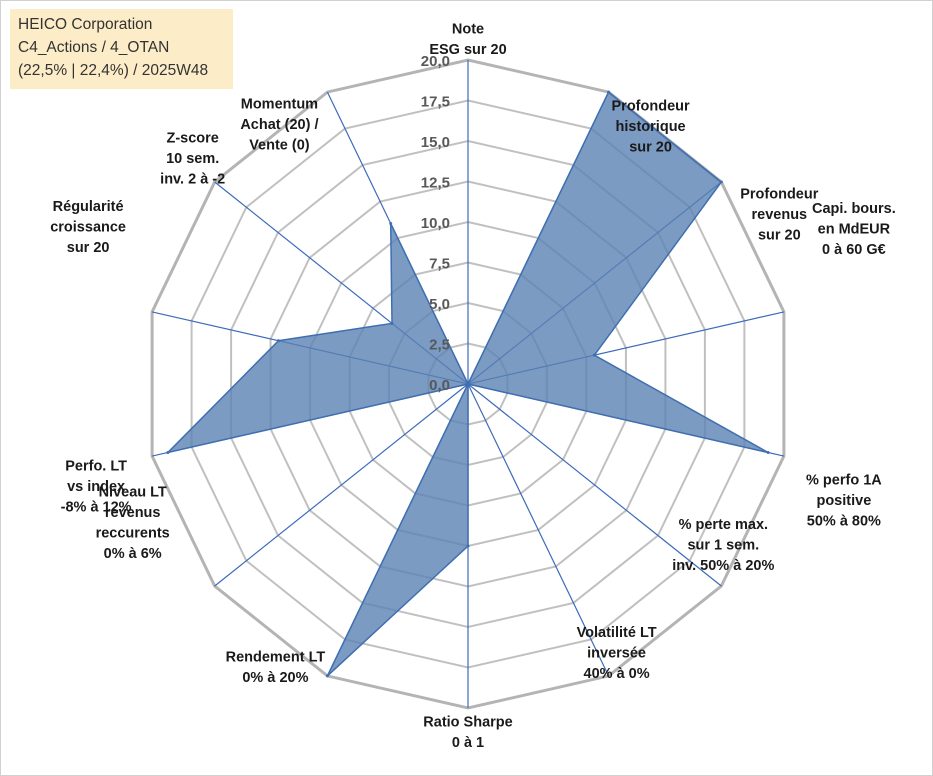 Image resolution: width=933 pixels, height=776 pixels. I want to click on axis-label-0: Note ESG sur 20, so click(467, 39).